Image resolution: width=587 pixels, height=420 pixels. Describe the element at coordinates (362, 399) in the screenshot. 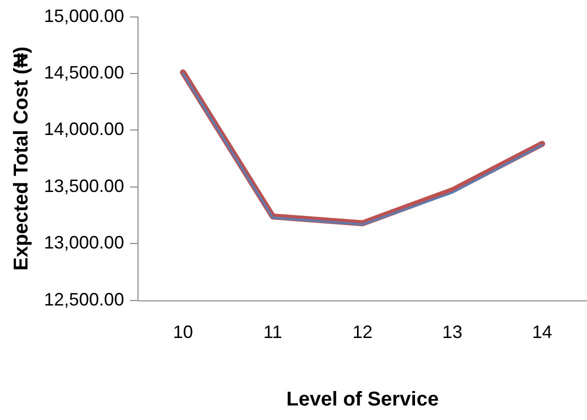

I see `x-axis-title: Level of Service` at that location.